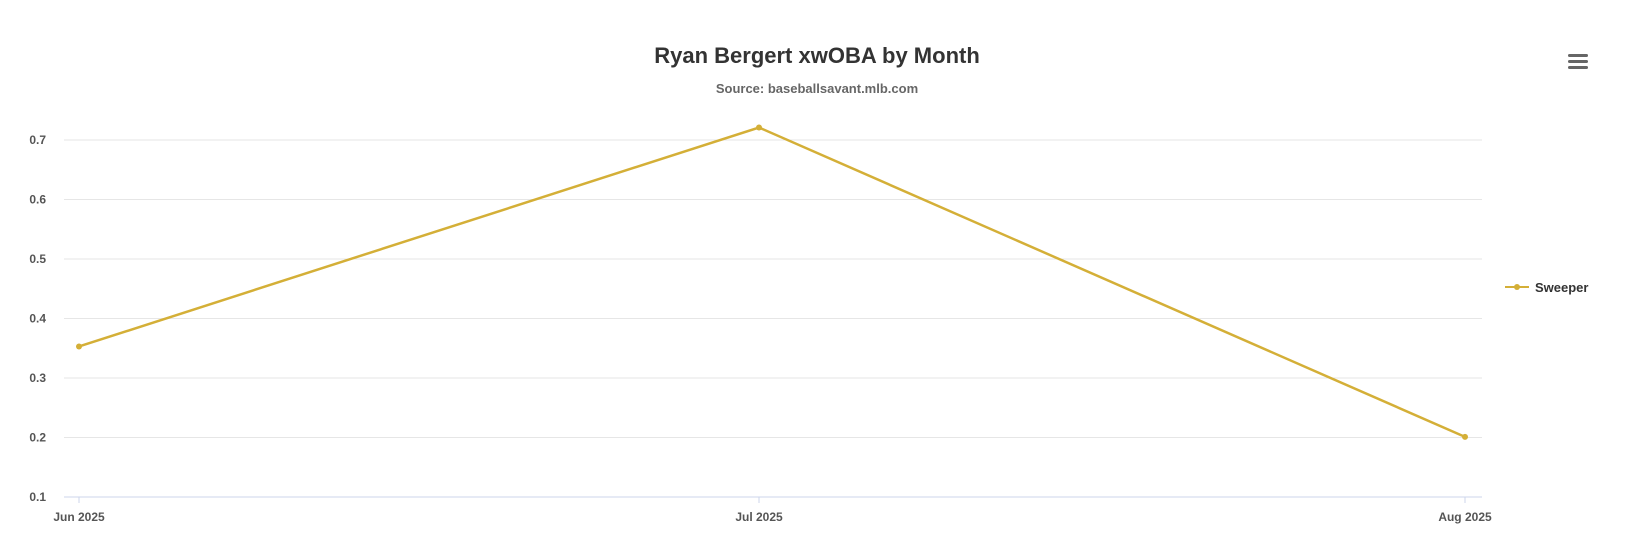 This screenshot has height=533, width=1634. I want to click on y-tick-label: 0.7, so click(37, 140).